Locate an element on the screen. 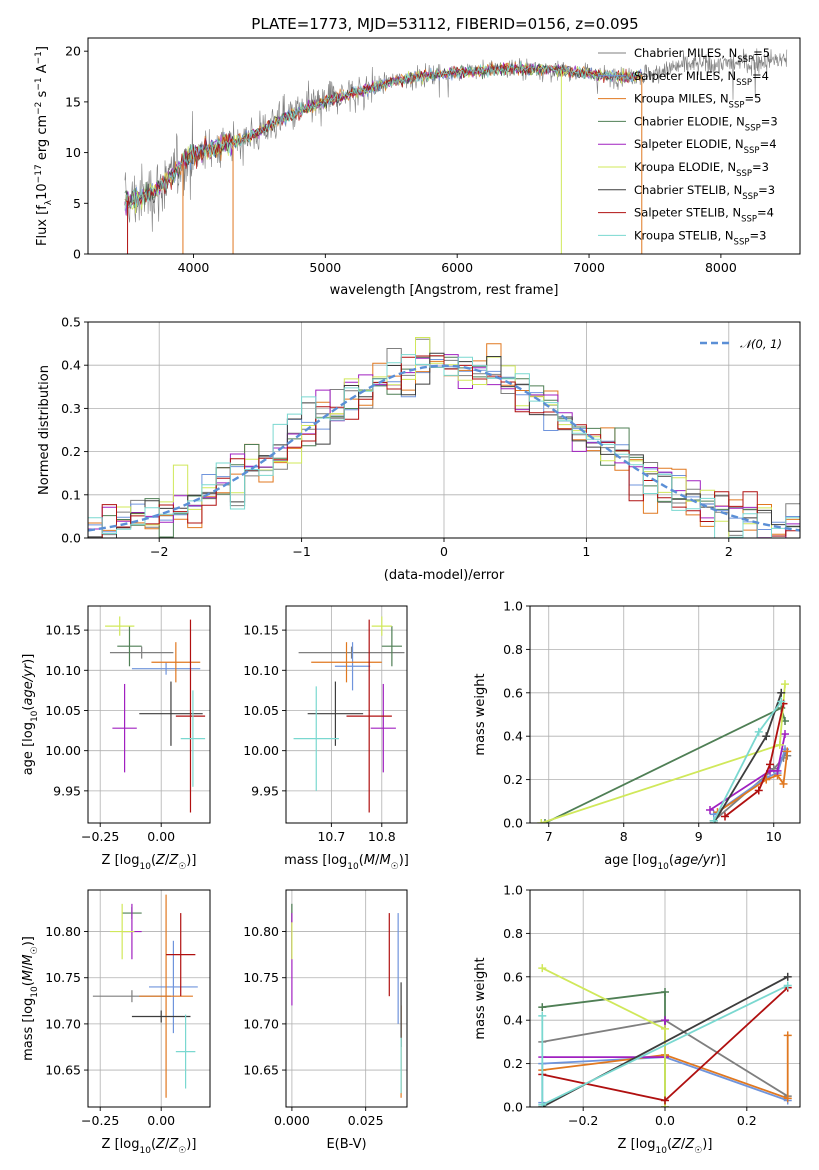 The image size is (819, 1170). spectrum-lines is located at coordinates (456, 151).